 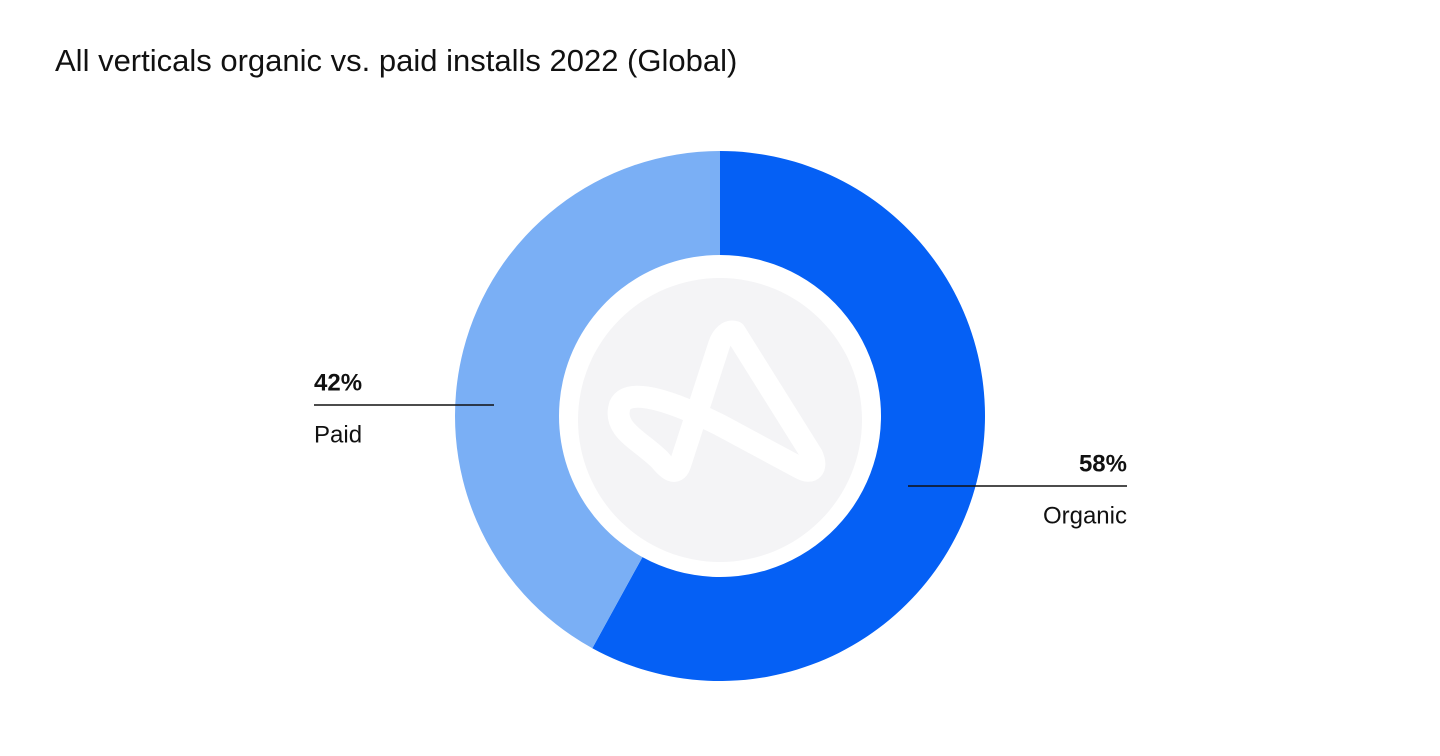 What do you see at coordinates (338, 382) in the screenshot?
I see `value-label: 42%` at bounding box center [338, 382].